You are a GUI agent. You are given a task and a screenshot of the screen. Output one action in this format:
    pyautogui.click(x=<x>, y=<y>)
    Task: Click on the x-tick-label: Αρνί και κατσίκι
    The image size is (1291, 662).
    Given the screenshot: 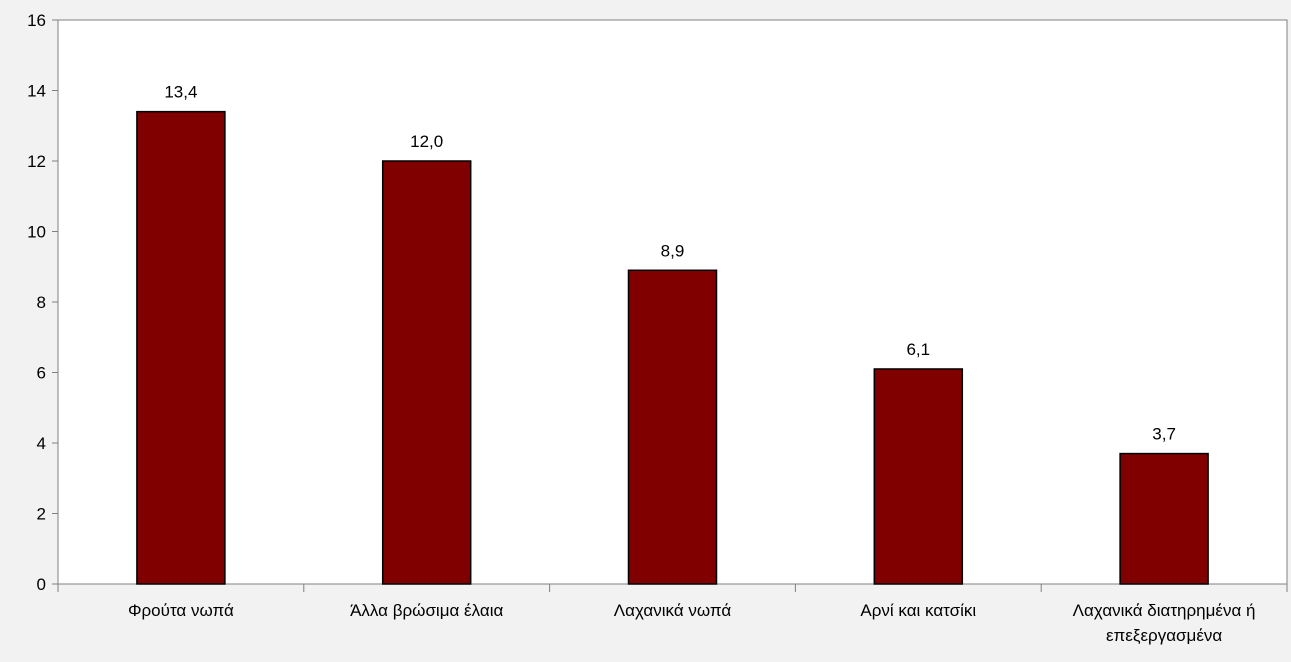 What is the action you would take?
    pyautogui.click(x=918, y=610)
    